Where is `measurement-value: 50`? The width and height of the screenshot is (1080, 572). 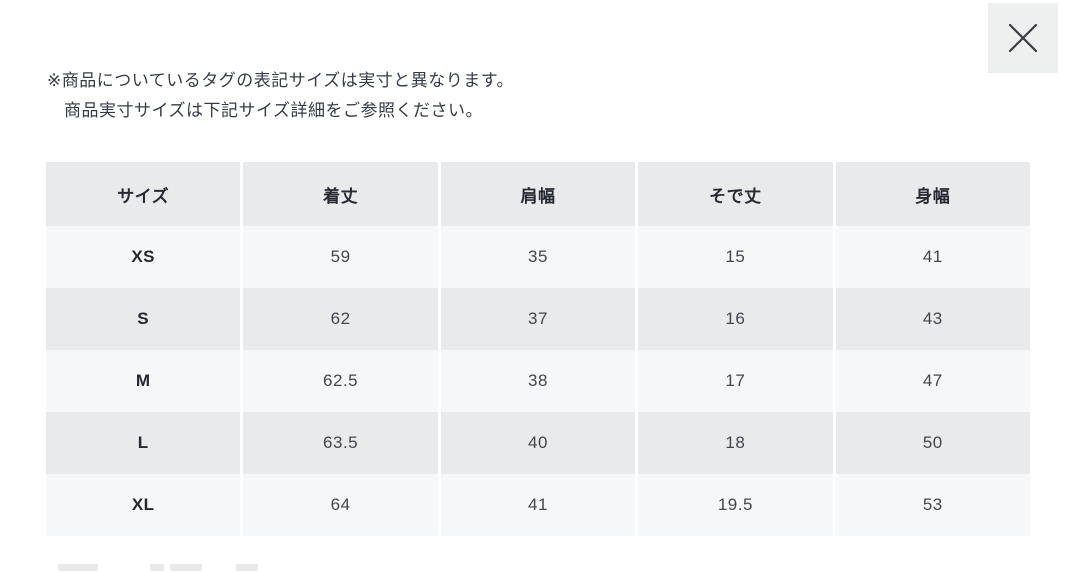
measurement-value: 50 is located at coordinates (932, 443).